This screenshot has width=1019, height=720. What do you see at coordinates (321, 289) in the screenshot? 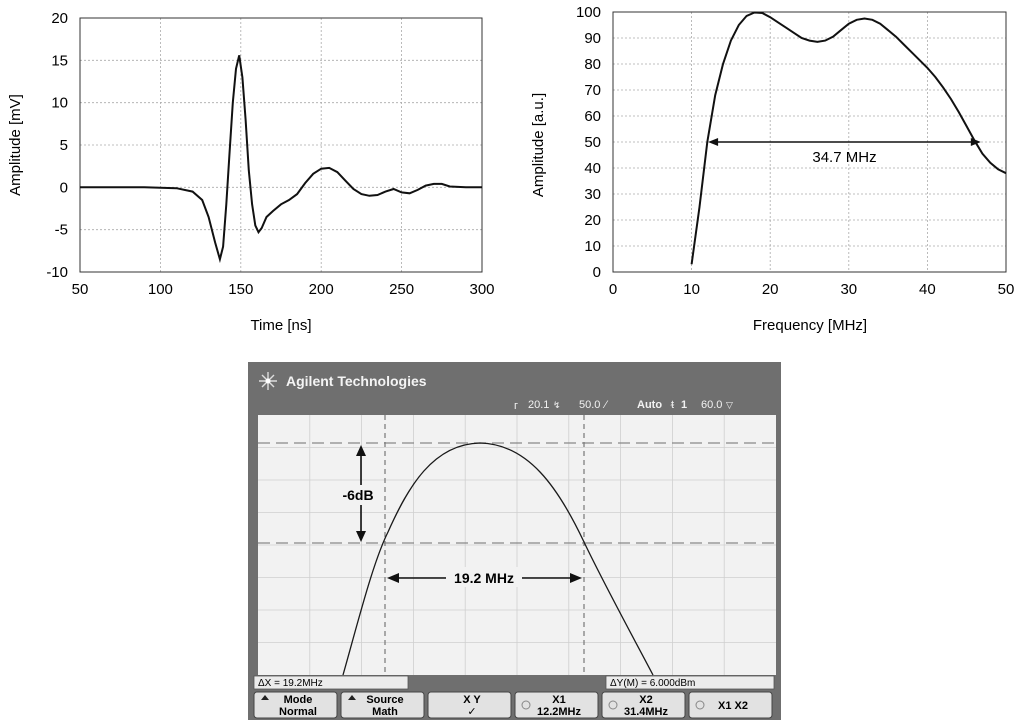
I see `x-tick-label: 200` at bounding box center [321, 289].